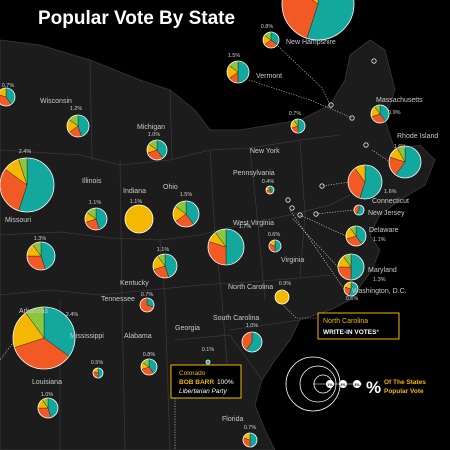 The width and height of the screenshot is (450, 450). Describe the element at coordinates (380, 114) in the screenshot. I see `pie-outline-massachusetts` at that location.